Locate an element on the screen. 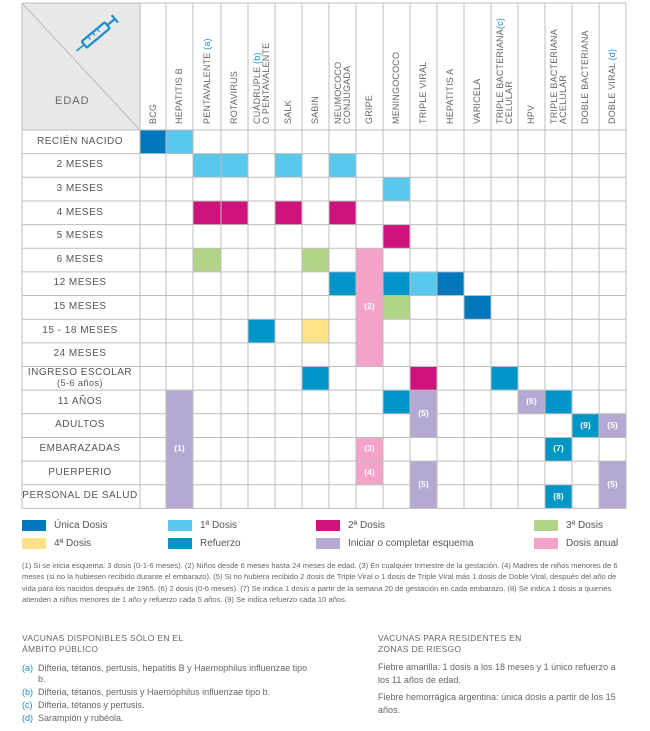  column-header-salk: SALK is located at coordinates (288, 112).